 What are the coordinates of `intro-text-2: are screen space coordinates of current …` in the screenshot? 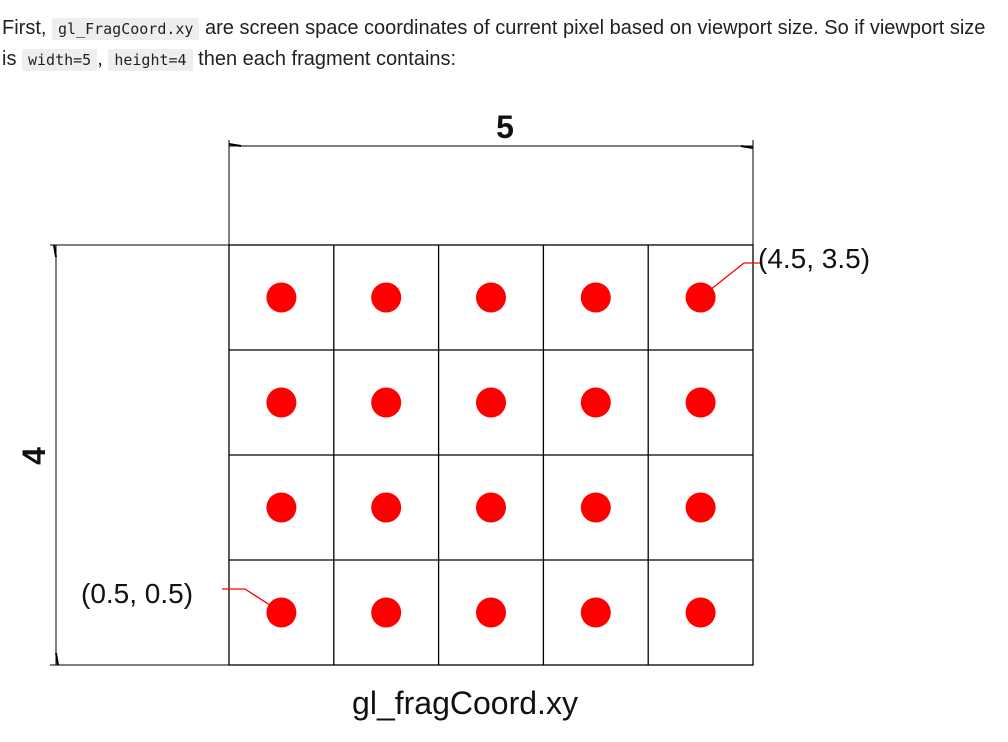 It's located at (494, 43).